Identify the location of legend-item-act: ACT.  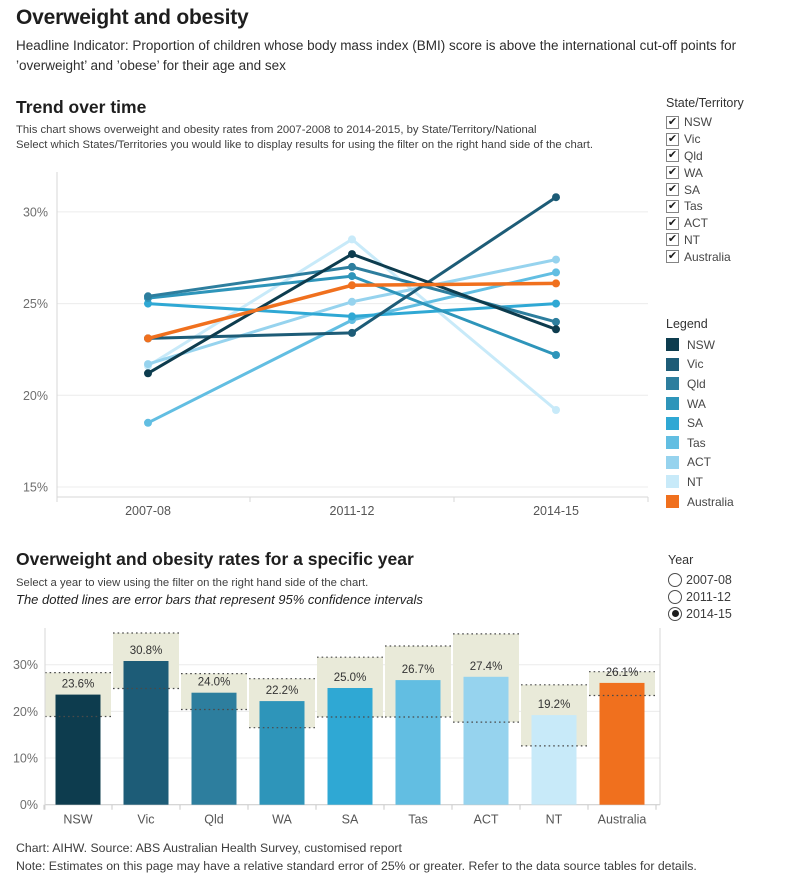
(700, 463).